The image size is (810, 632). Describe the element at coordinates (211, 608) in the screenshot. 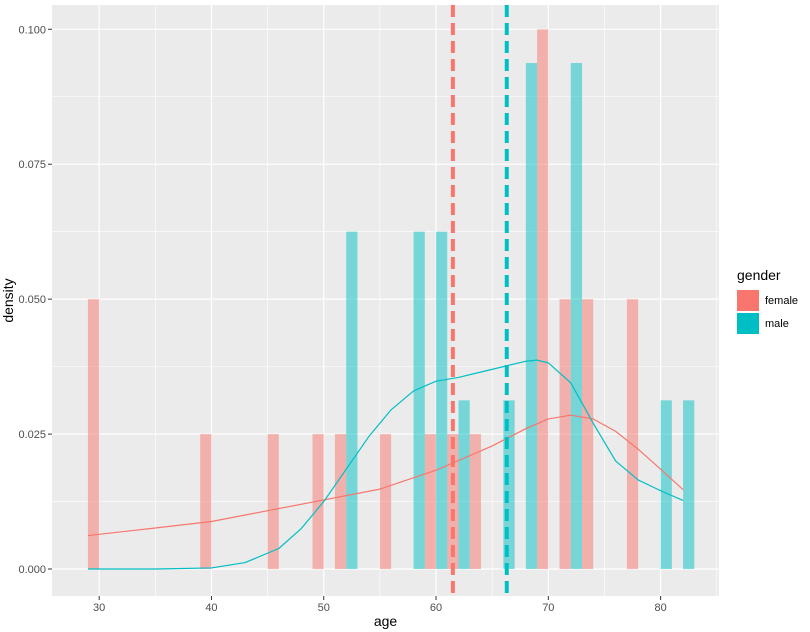

I see `x-tick-label: 40` at that location.